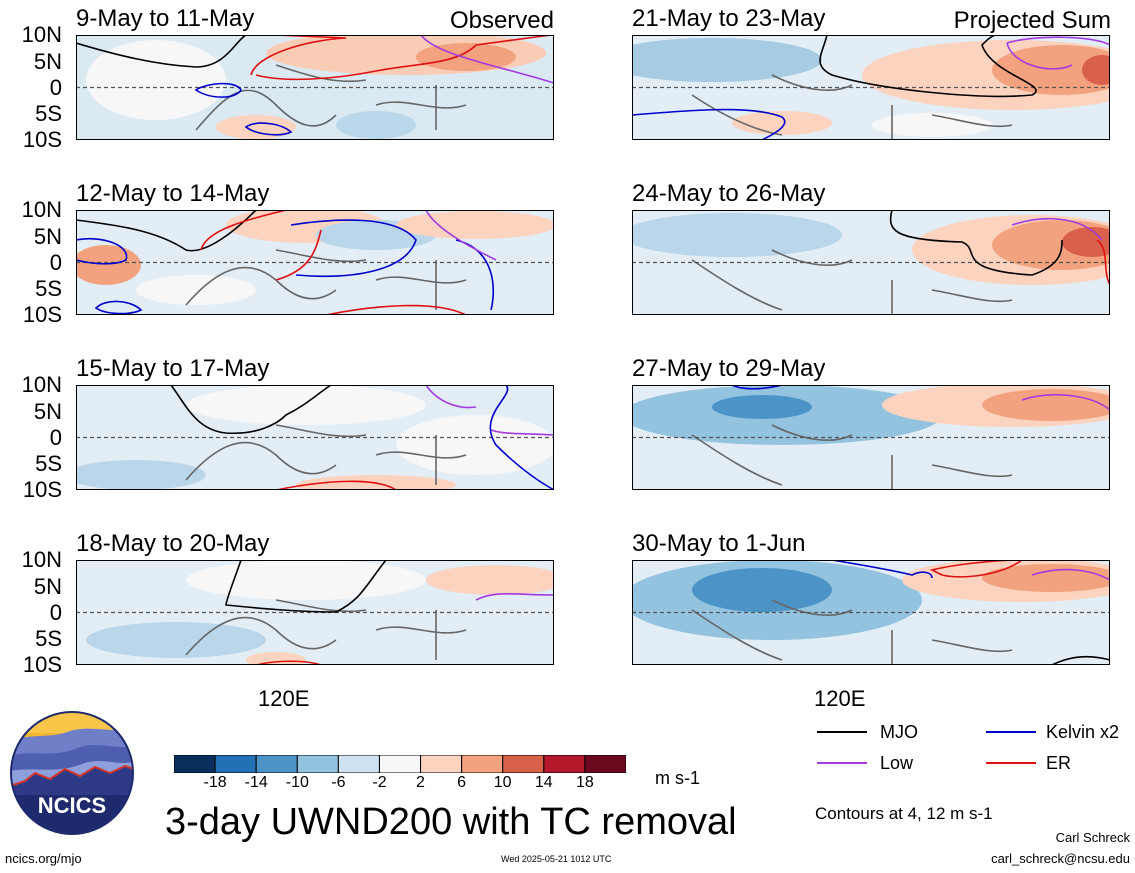 The width and height of the screenshot is (1135, 873). Describe the element at coordinates (842, 763) in the screenshot. I see `legend-swatch-low` at that location.